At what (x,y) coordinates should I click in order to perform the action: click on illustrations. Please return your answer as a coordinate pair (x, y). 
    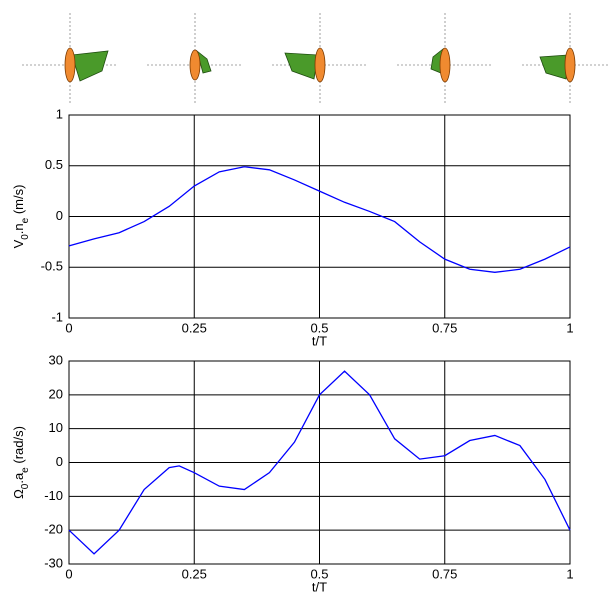
    Looking at the image, I should click on (316, 59).